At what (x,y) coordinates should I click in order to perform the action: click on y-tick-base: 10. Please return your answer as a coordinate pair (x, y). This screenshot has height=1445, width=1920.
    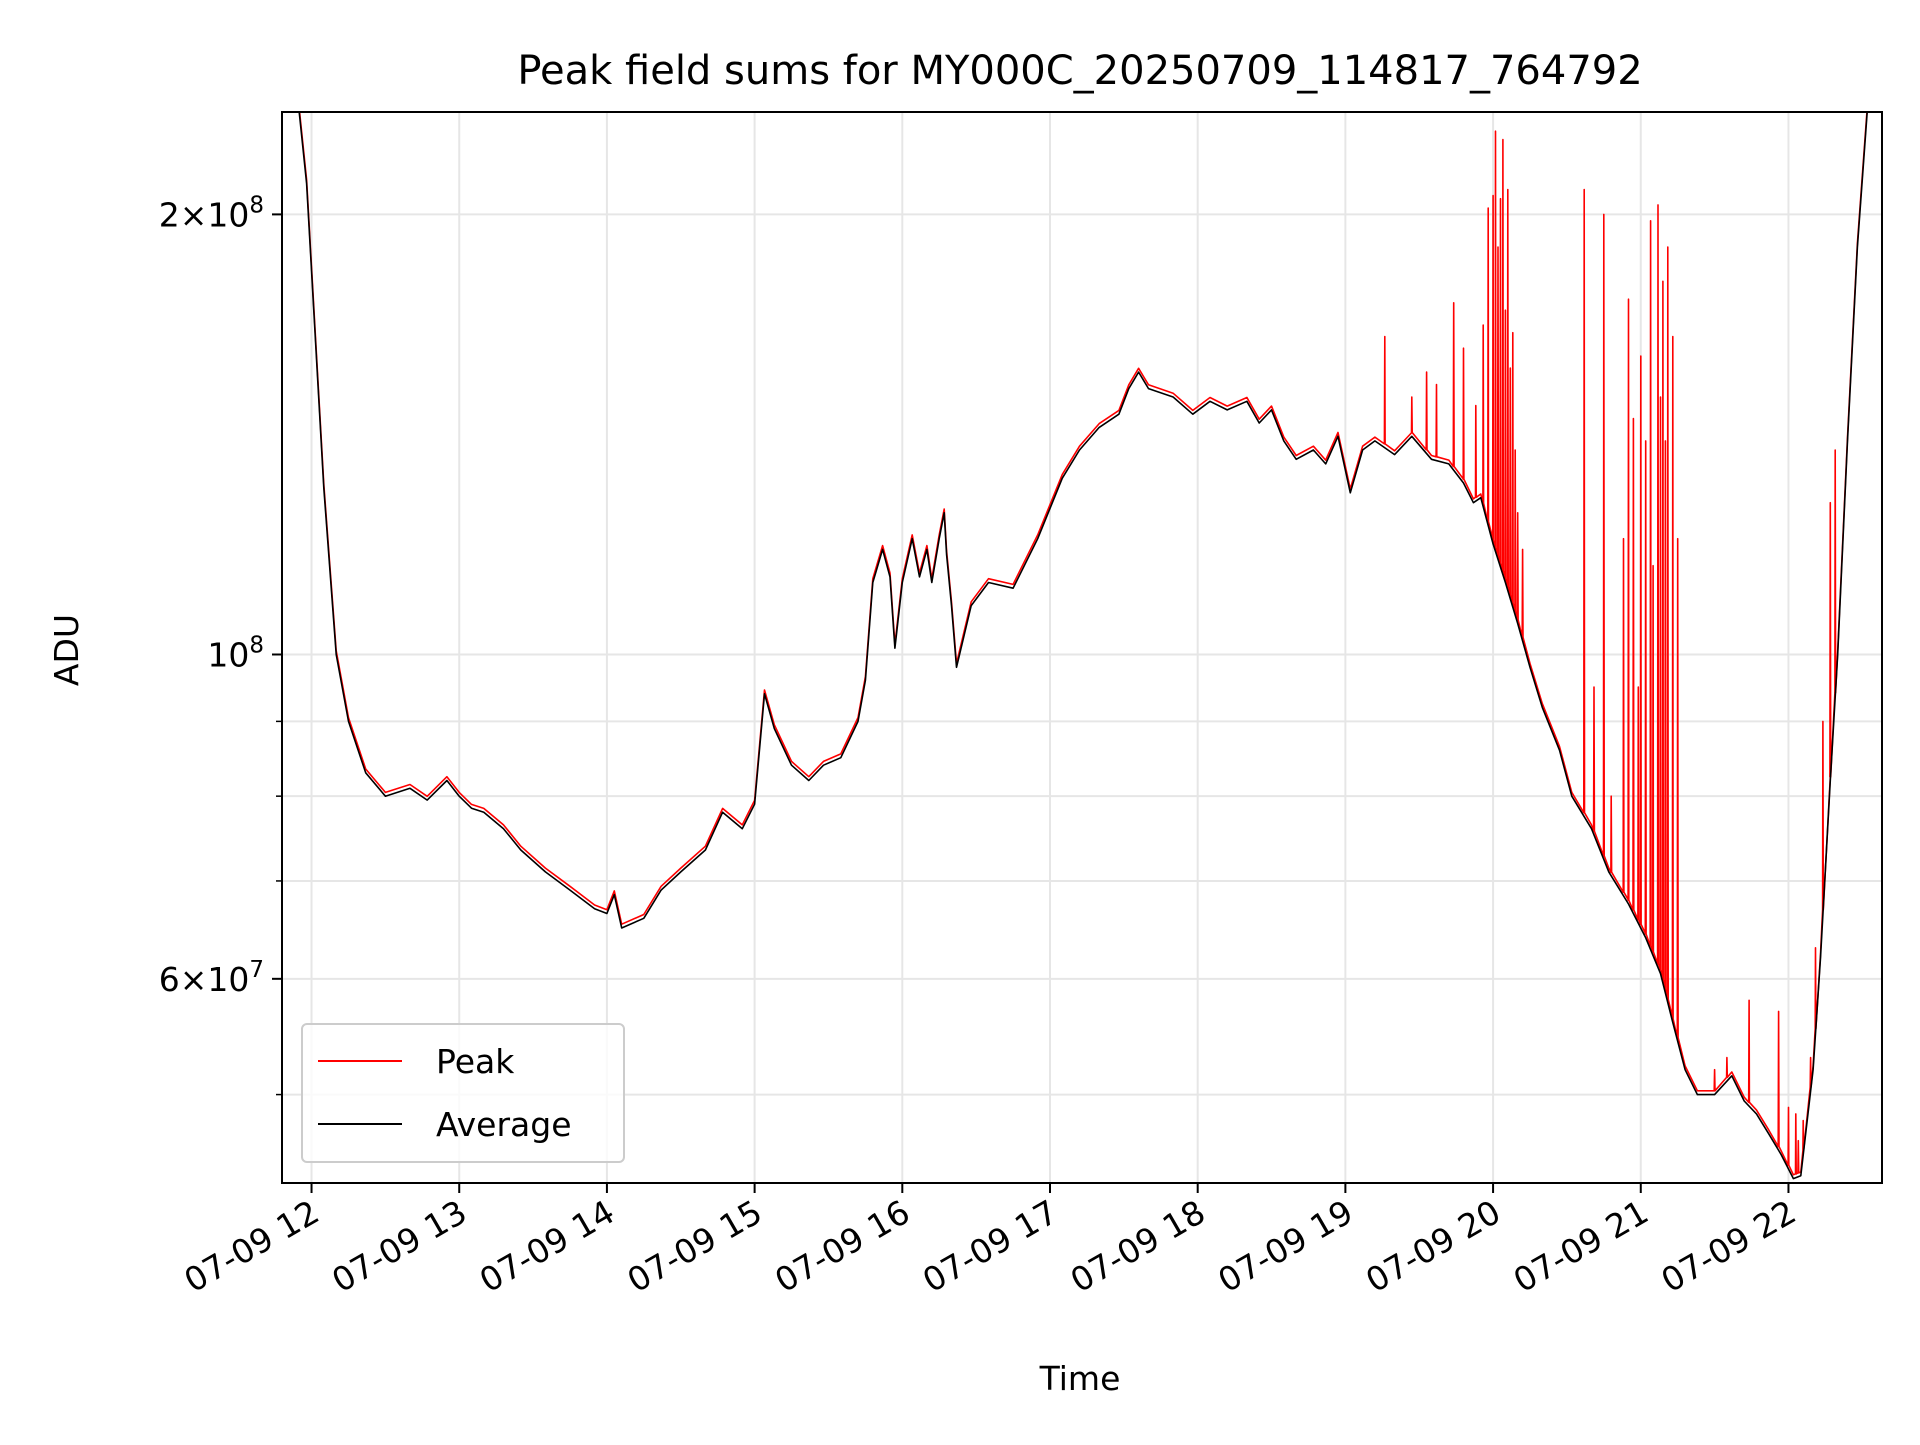
    Looking at the image, I should click on (228, 654).